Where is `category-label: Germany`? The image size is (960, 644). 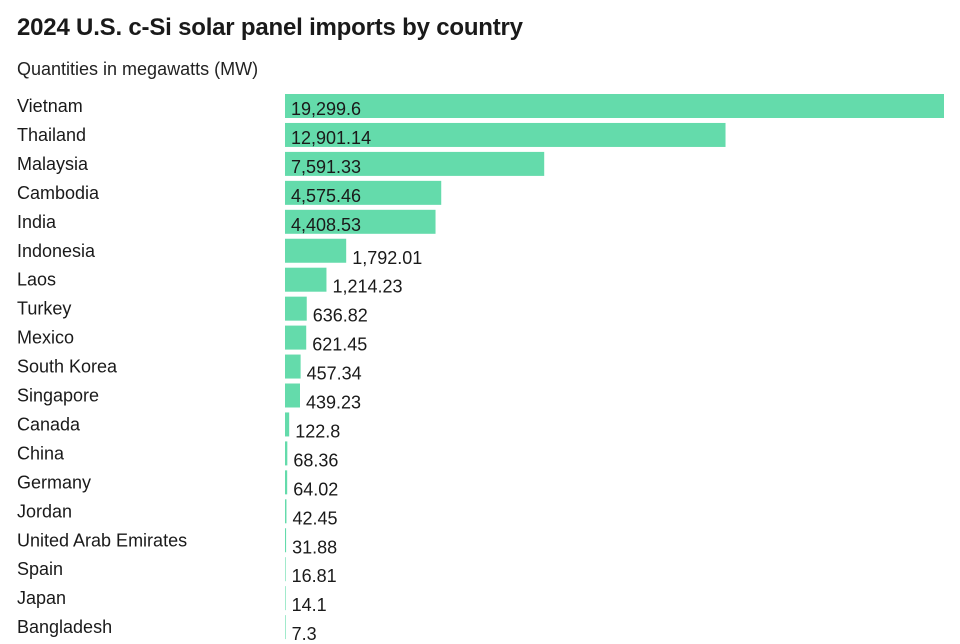
category-label: Germany is located at coordinates (54, 482).